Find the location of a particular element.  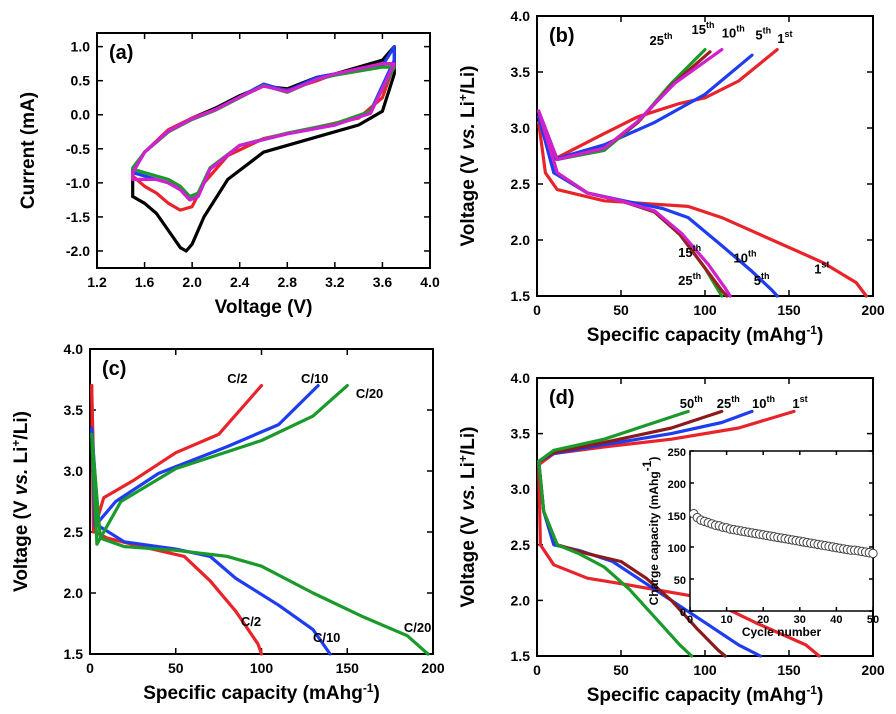

p4-xtick-label: 10 is located at coordinates (726, 620).